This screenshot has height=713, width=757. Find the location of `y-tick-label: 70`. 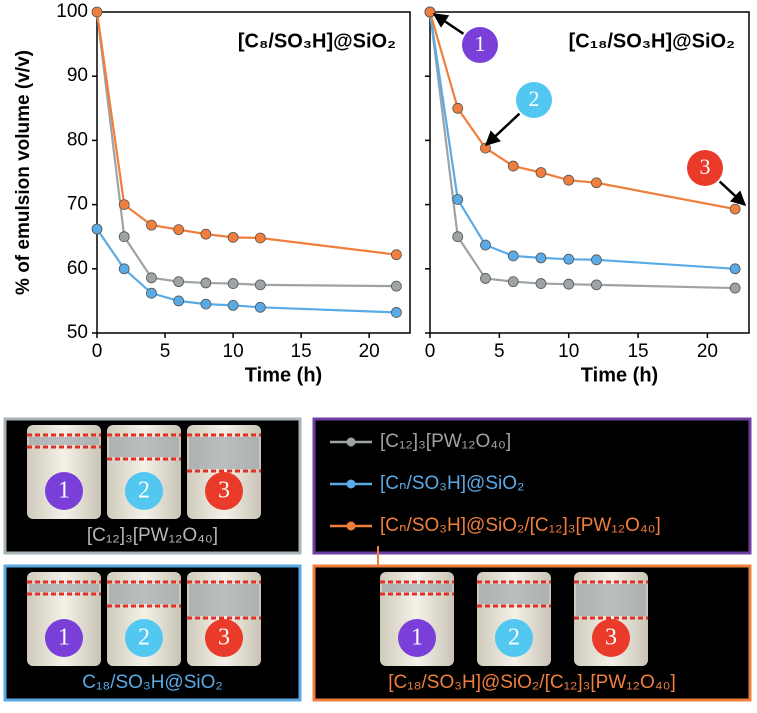

y-tick-label: 70 is located at coordinates (77, 204).